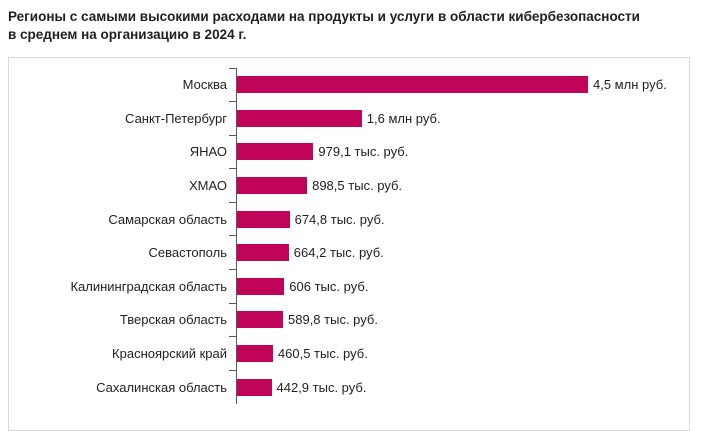 This screenshot has width=704, height=431. Describe the element at coordinates (127, 34) in the screenshot. I see `chart-title-line2: в среднем на организацию в 2024 г.` at that location.